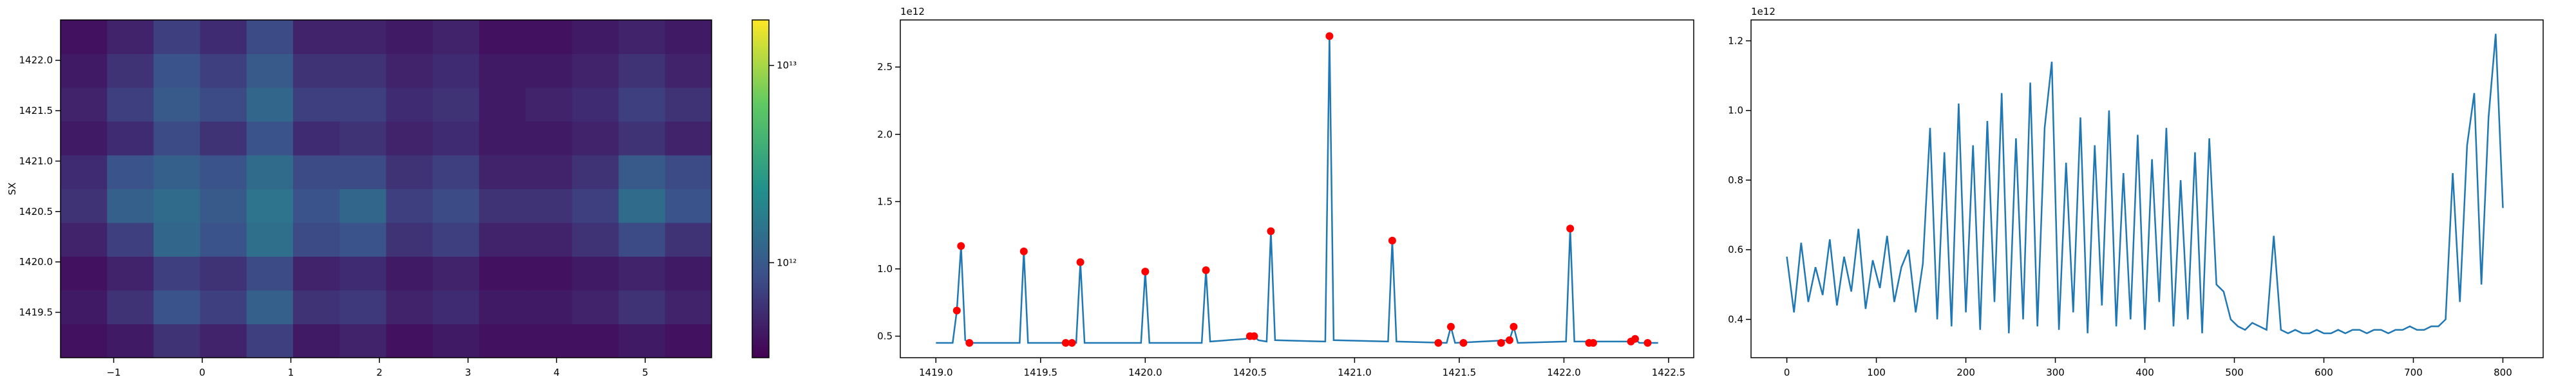 This screenshot has width=2576, height=386. Describe the element at coordinates (557, 372) in the screenshot. I see `x-tick-label: 4` at that location.